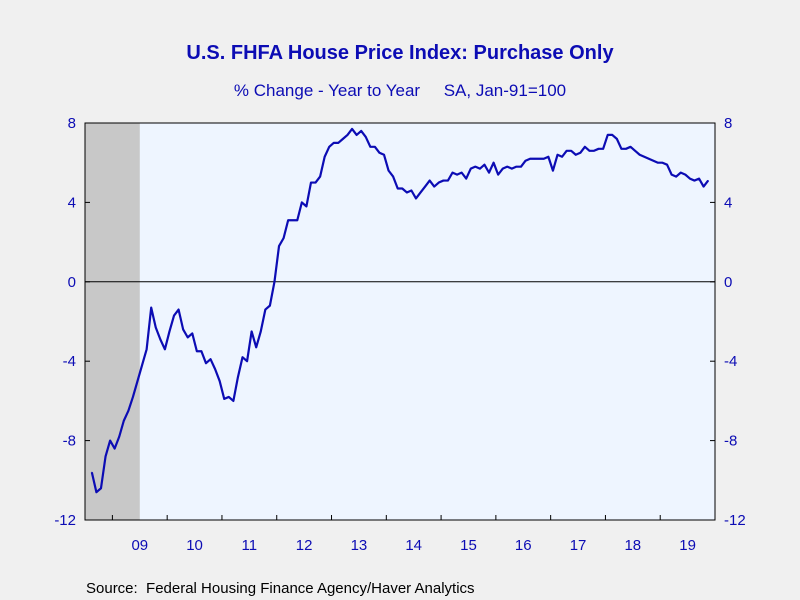 Image resolution: width=800 pixels, height=600 pixels. What do you see at coordinates (687, 545) in the screenshot?
I see `x-tick-label: 19` at bounding box center [687, 545].